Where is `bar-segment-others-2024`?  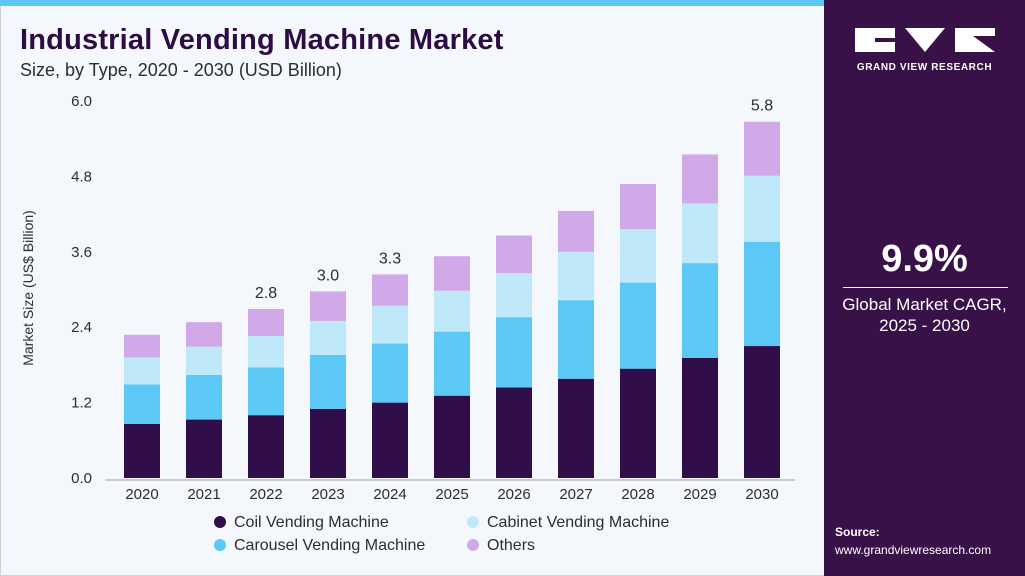 bar-segment-others-2024 is located at coordinates (390, 290).